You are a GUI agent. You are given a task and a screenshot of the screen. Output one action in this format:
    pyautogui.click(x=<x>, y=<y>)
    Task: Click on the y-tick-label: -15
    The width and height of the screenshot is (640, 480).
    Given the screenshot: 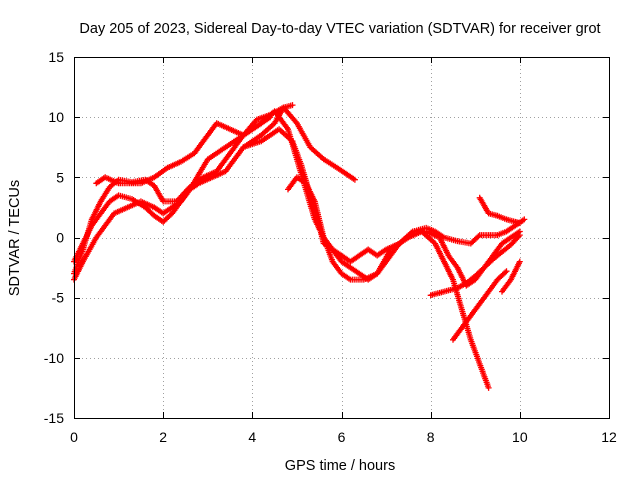 What is the action you would take?
    pyautogui.click(x=54, y=418)
    